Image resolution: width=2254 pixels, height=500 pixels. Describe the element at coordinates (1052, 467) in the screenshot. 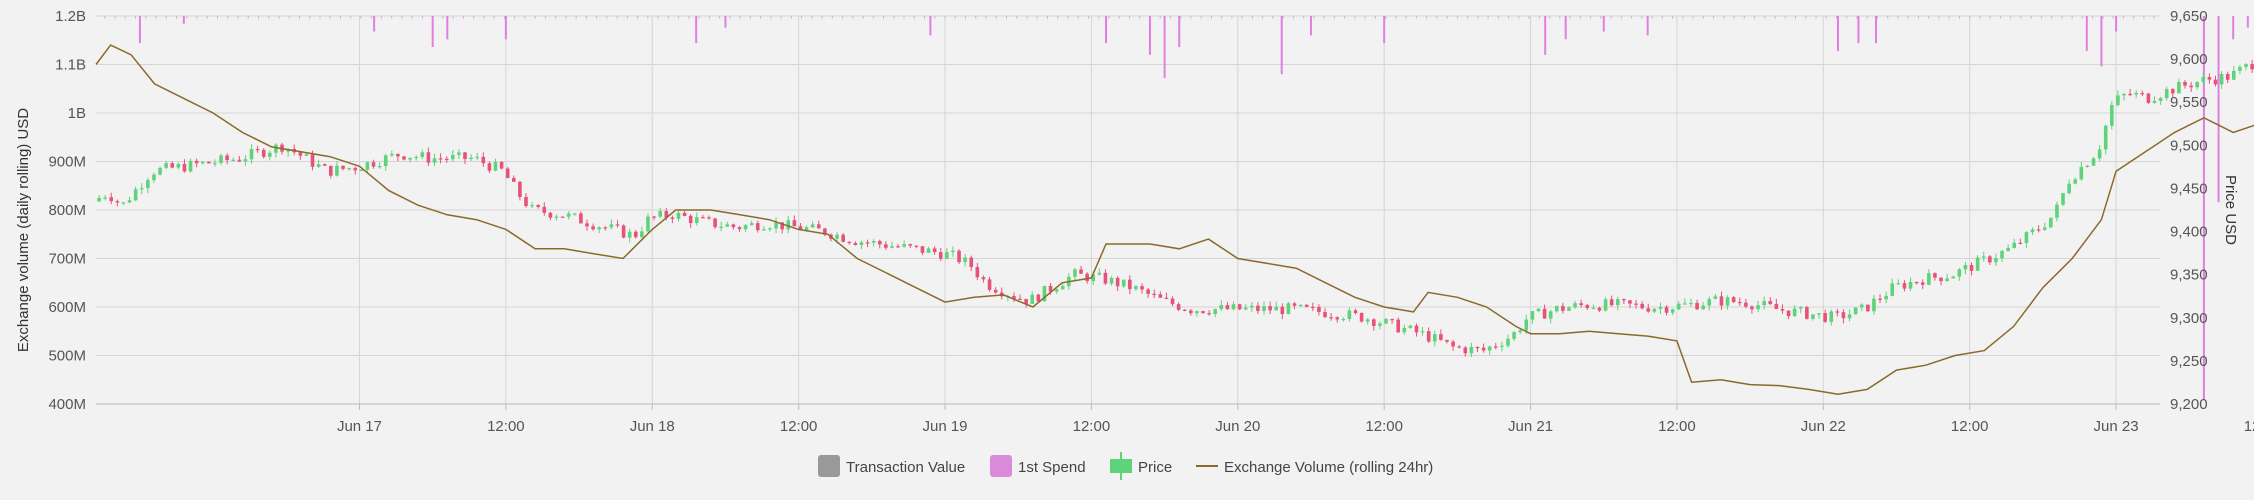

I see `legend-label-first-spend: 1st Spend` at that location.